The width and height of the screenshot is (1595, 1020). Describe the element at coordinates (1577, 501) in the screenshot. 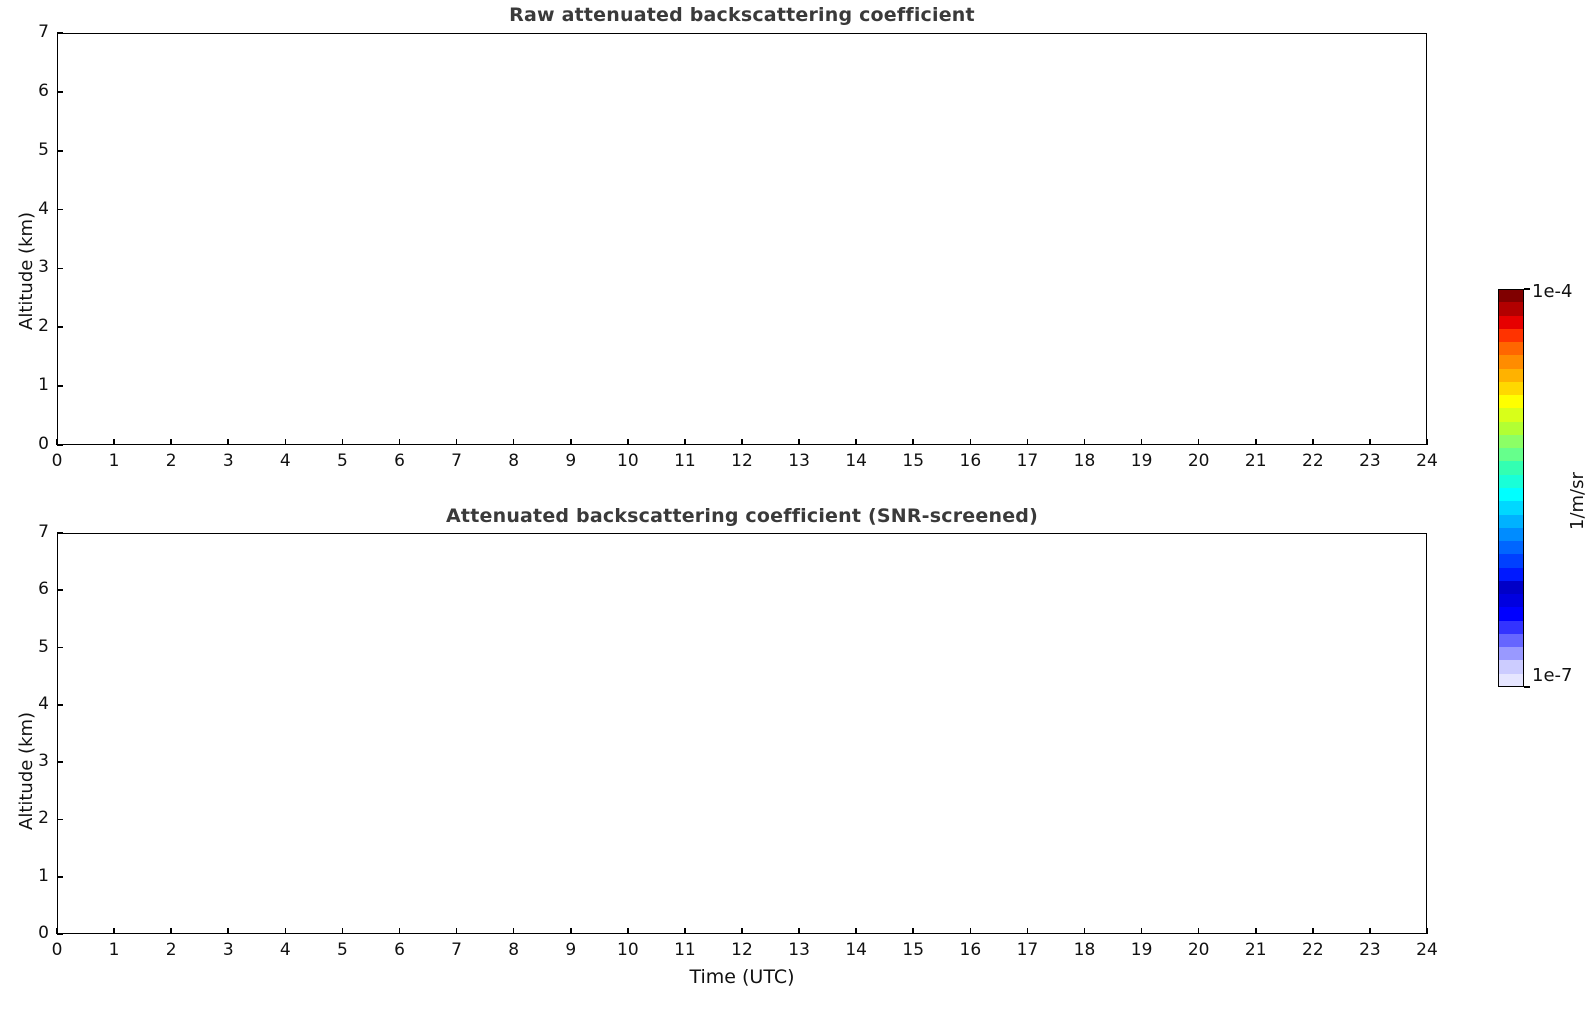

I see `colorbar-unit-label: 1/m/sr` at that location.